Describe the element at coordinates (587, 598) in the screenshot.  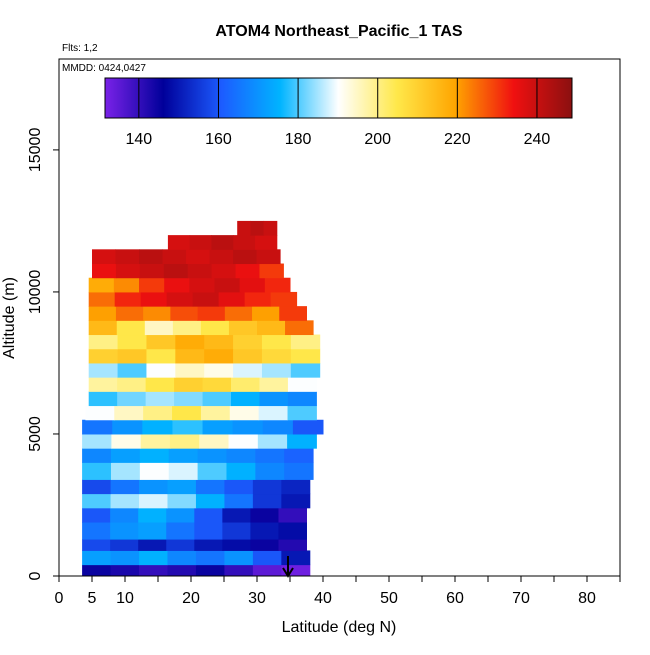
I see `x-tick-label: 80` at that location.